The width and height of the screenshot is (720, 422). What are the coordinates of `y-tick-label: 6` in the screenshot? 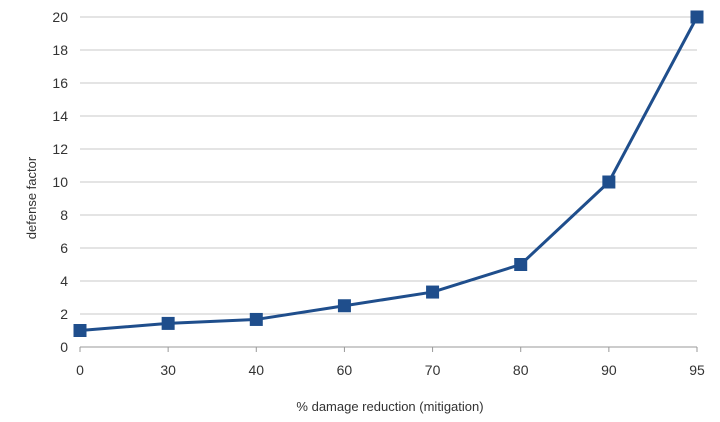 It's located at (64, 248).